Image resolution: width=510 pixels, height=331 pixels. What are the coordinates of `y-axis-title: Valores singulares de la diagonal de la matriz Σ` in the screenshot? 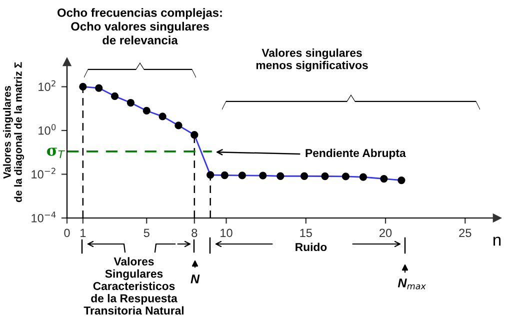 It's located at (13, 132).